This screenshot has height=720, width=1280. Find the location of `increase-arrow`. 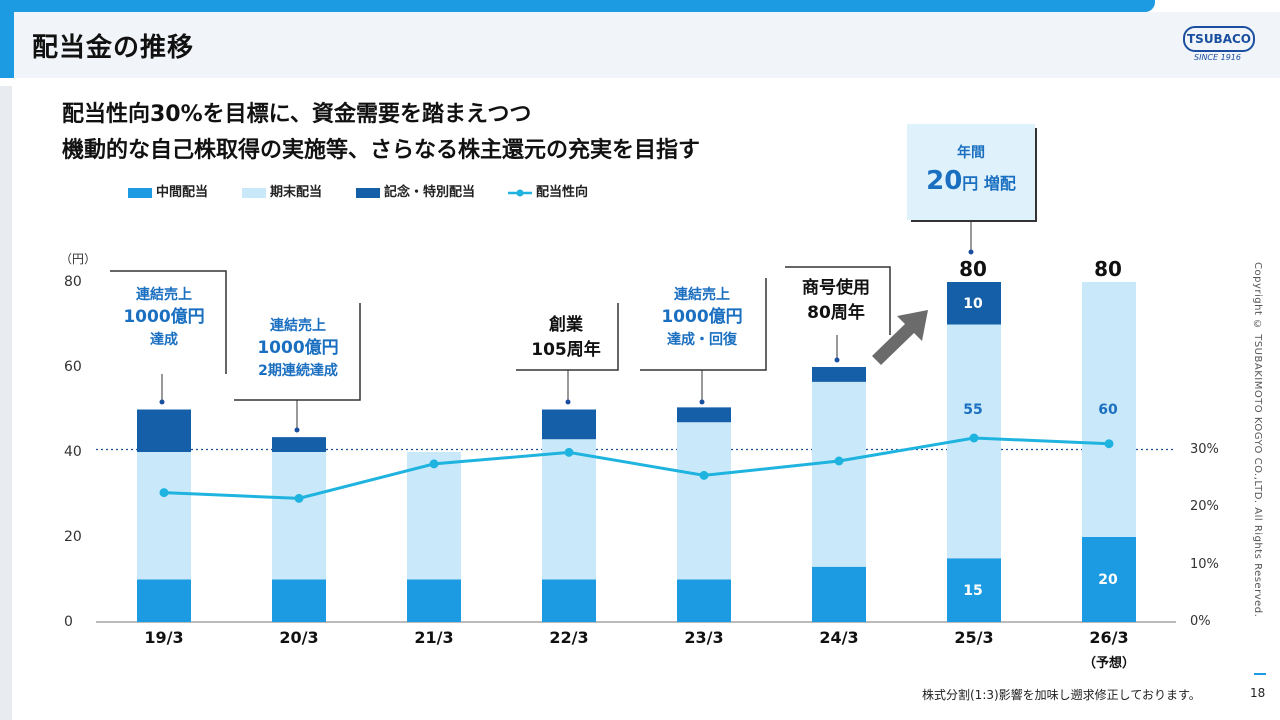

increase-arrow is located at coordinates (900, 337).